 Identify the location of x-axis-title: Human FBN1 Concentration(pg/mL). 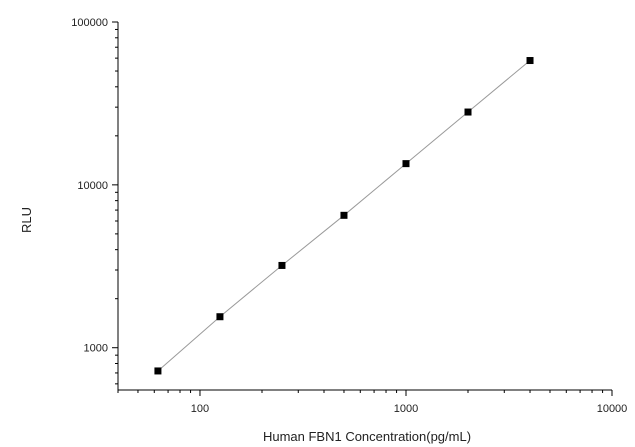
(367, 436).